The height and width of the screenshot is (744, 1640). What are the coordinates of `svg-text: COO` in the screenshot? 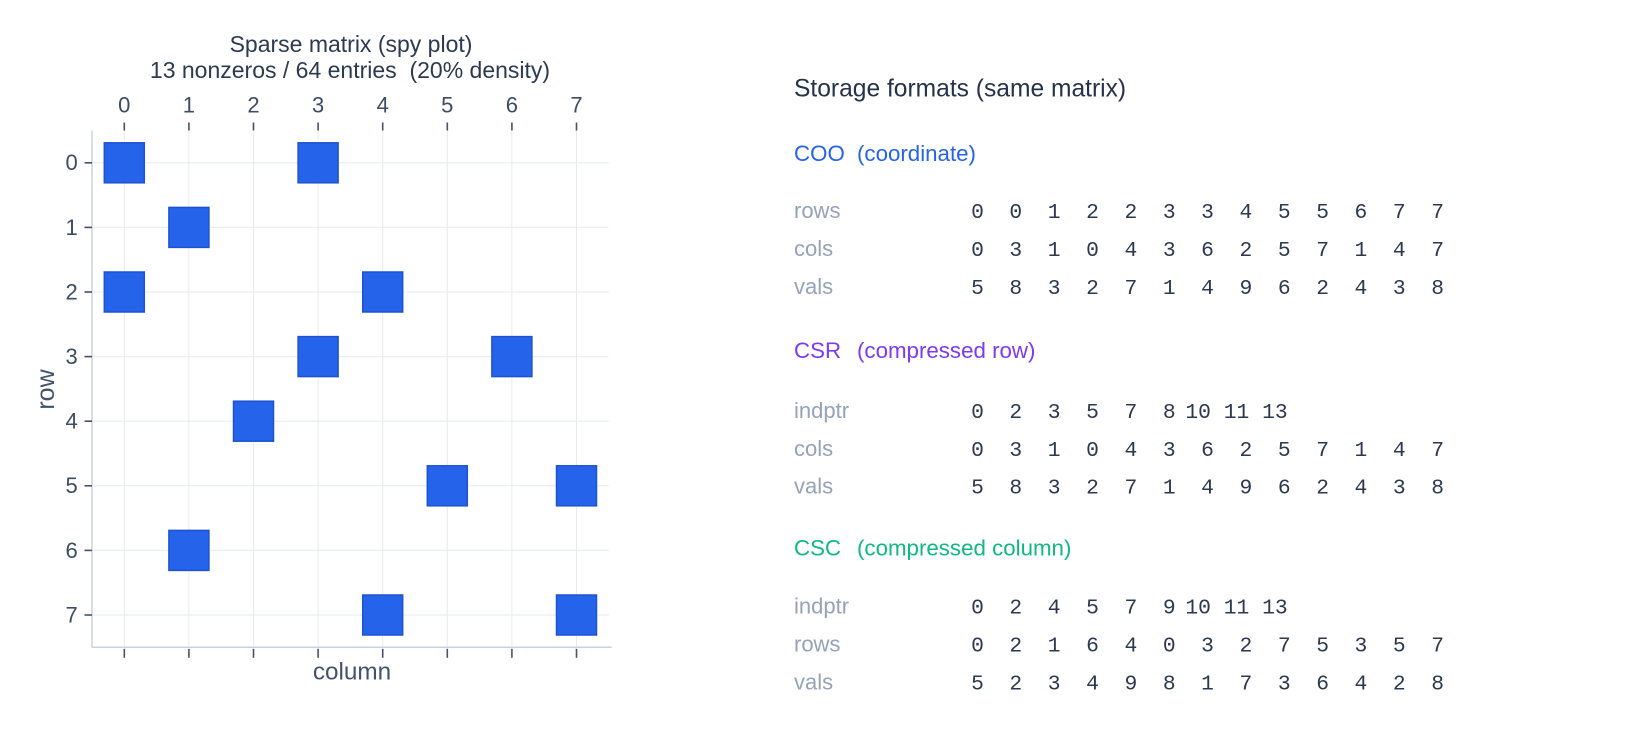 It's located at (819, 153).